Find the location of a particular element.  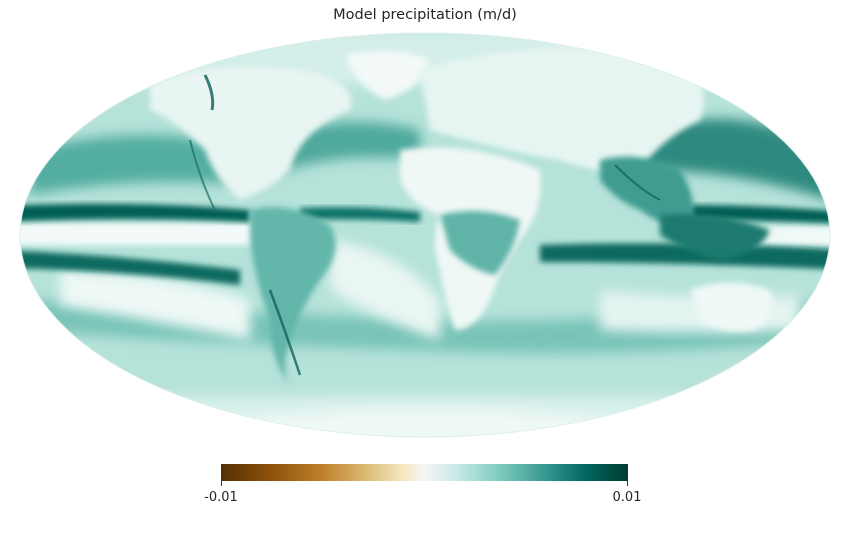

colorbar-max-label: 0.01 is located at coordinates (627, 497).